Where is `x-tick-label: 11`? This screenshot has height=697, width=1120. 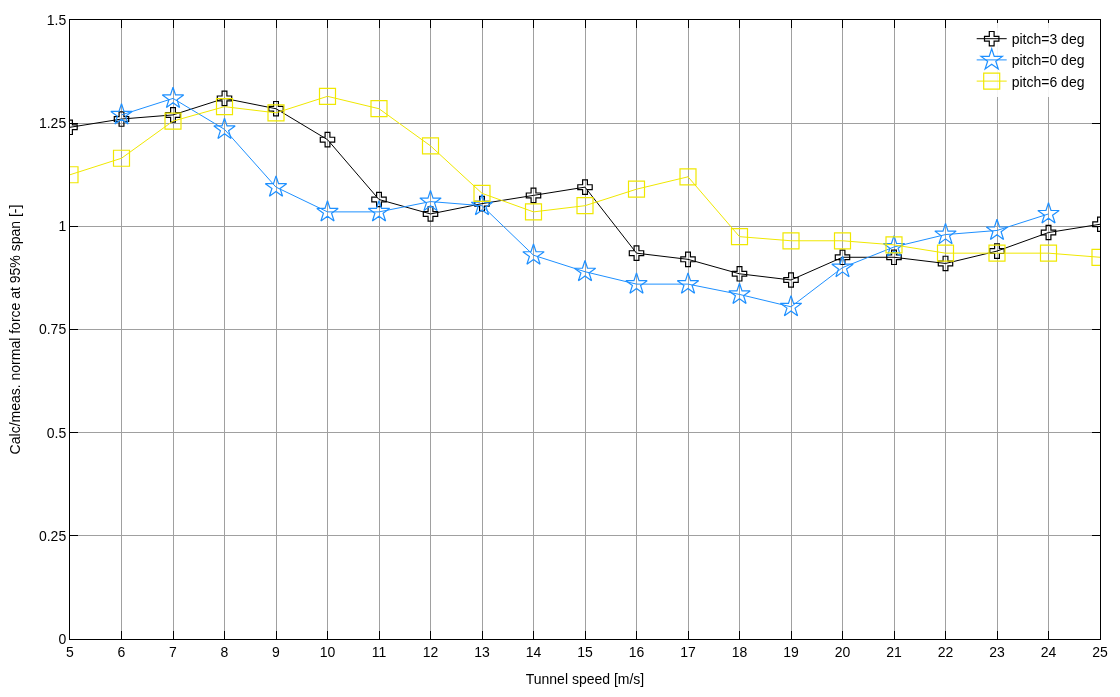 x-tick-label: 11 is located at coordinates (379, 651).